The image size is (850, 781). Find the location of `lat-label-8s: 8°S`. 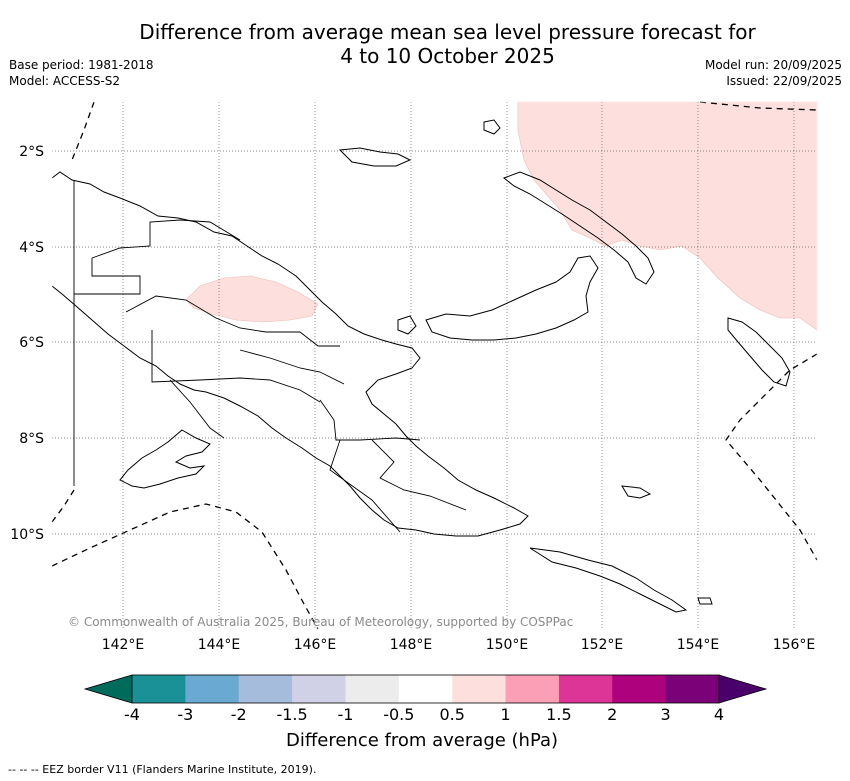

lat-label-8s: 8°S is located at coordinates (31, 439).